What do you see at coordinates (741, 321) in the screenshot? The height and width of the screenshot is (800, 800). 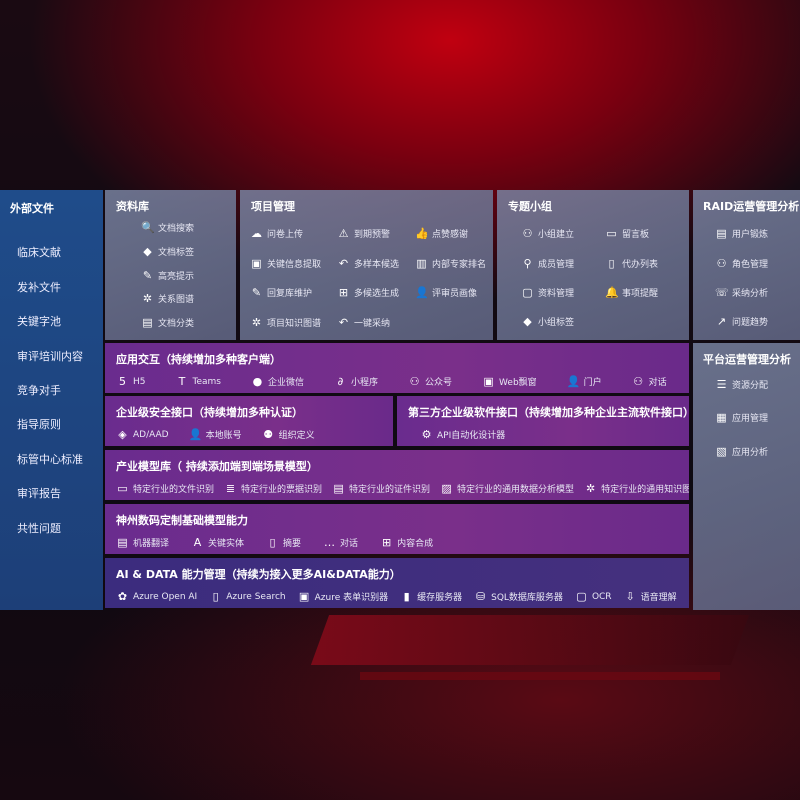 I see `raid-item-3: ↗ 问题趋势` at bounding box center [741, 321].